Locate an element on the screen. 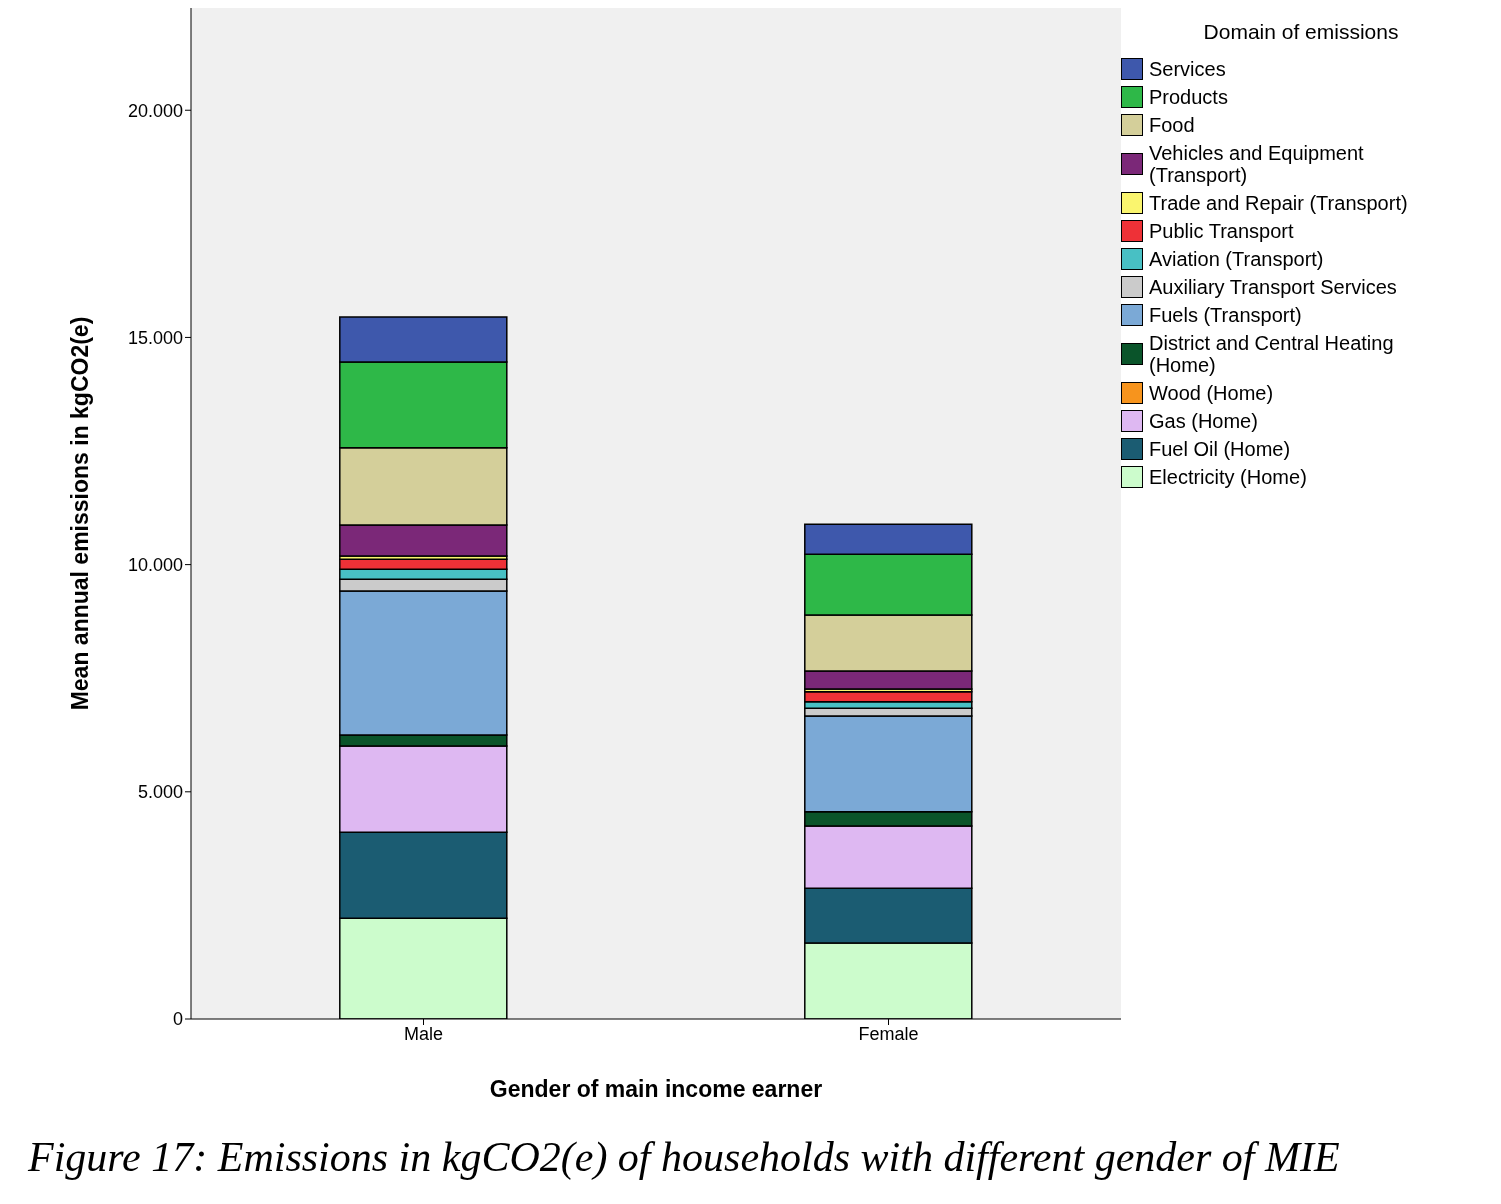 This screenshot has width=1501, height=1204. y-axis-title: Mean annual emissions in kgCO2(e) is located at coordinates (80, 513).